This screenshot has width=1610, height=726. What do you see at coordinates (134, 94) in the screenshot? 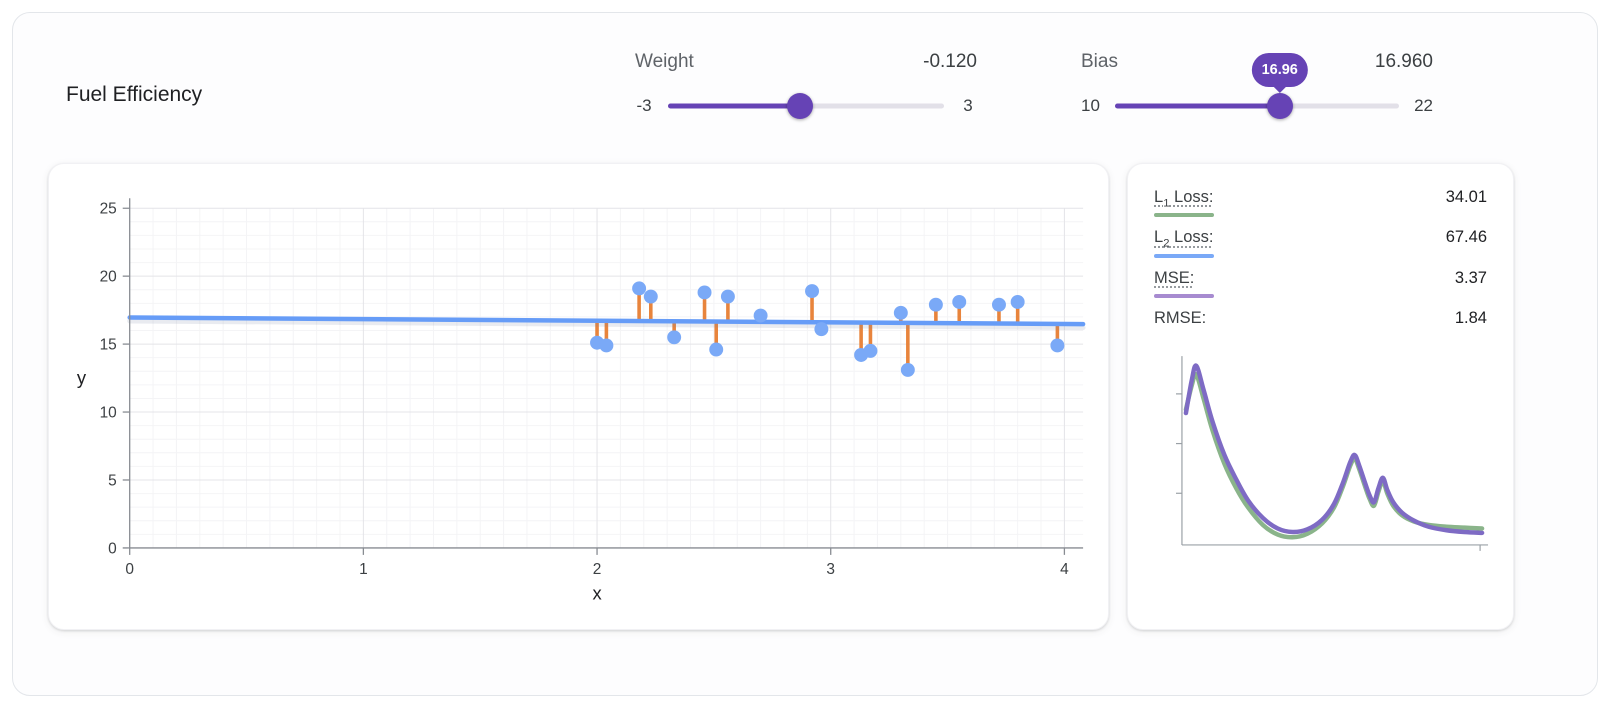
I see `page-title: Fuel Efficiency` at bounding box center [134, 94].